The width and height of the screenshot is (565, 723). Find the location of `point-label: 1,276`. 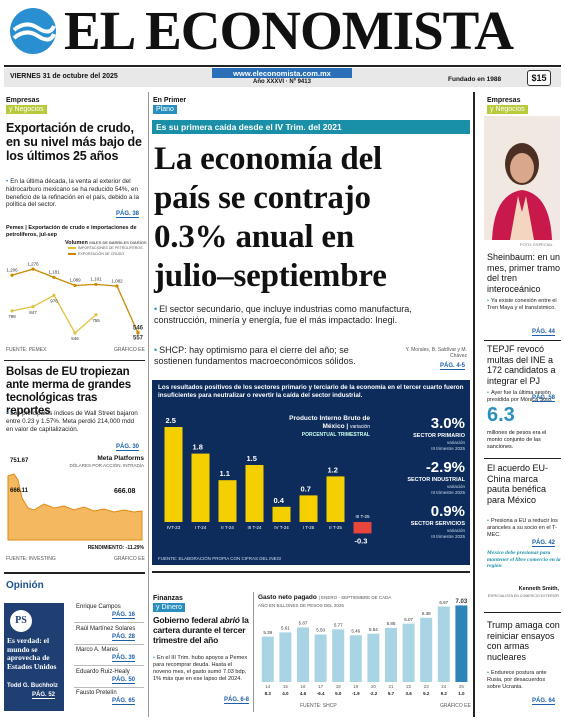

point-label: 1,276 is located at coordinates (33, 263).